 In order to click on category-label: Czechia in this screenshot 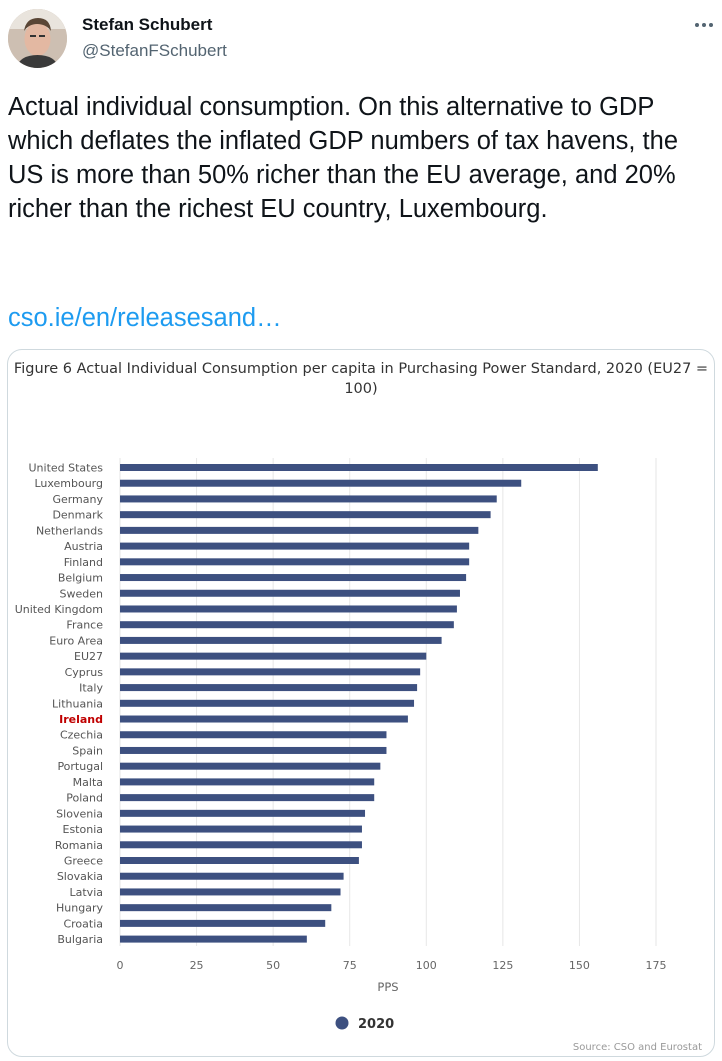, I will do `click(81, 735)`.